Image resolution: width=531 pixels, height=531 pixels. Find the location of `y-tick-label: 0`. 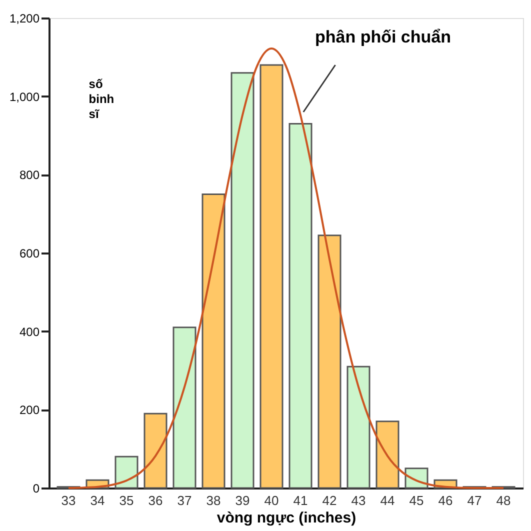

y-tick-label: 0 is located at coordinates (36, 489).